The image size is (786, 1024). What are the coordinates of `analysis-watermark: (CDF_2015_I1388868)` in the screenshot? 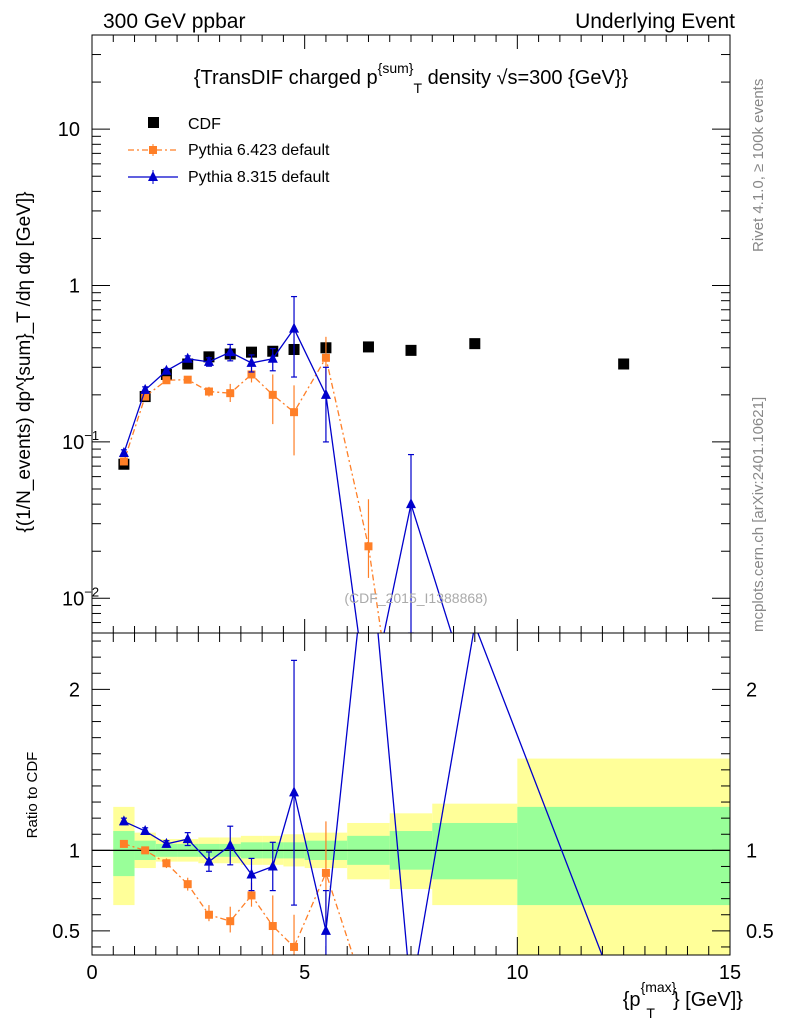 It's located at (415, 598).